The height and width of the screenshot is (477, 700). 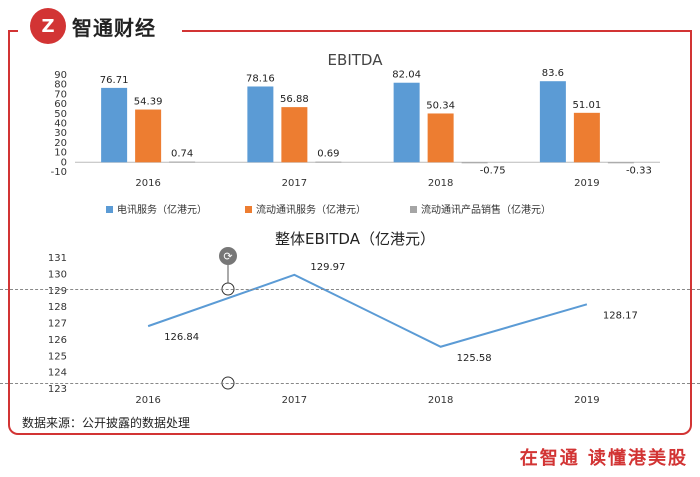 What do you see at coordinates (48, 26) in the screenshot?
I see `brand-mark-icon: Z` at bounding box center [48, 26].